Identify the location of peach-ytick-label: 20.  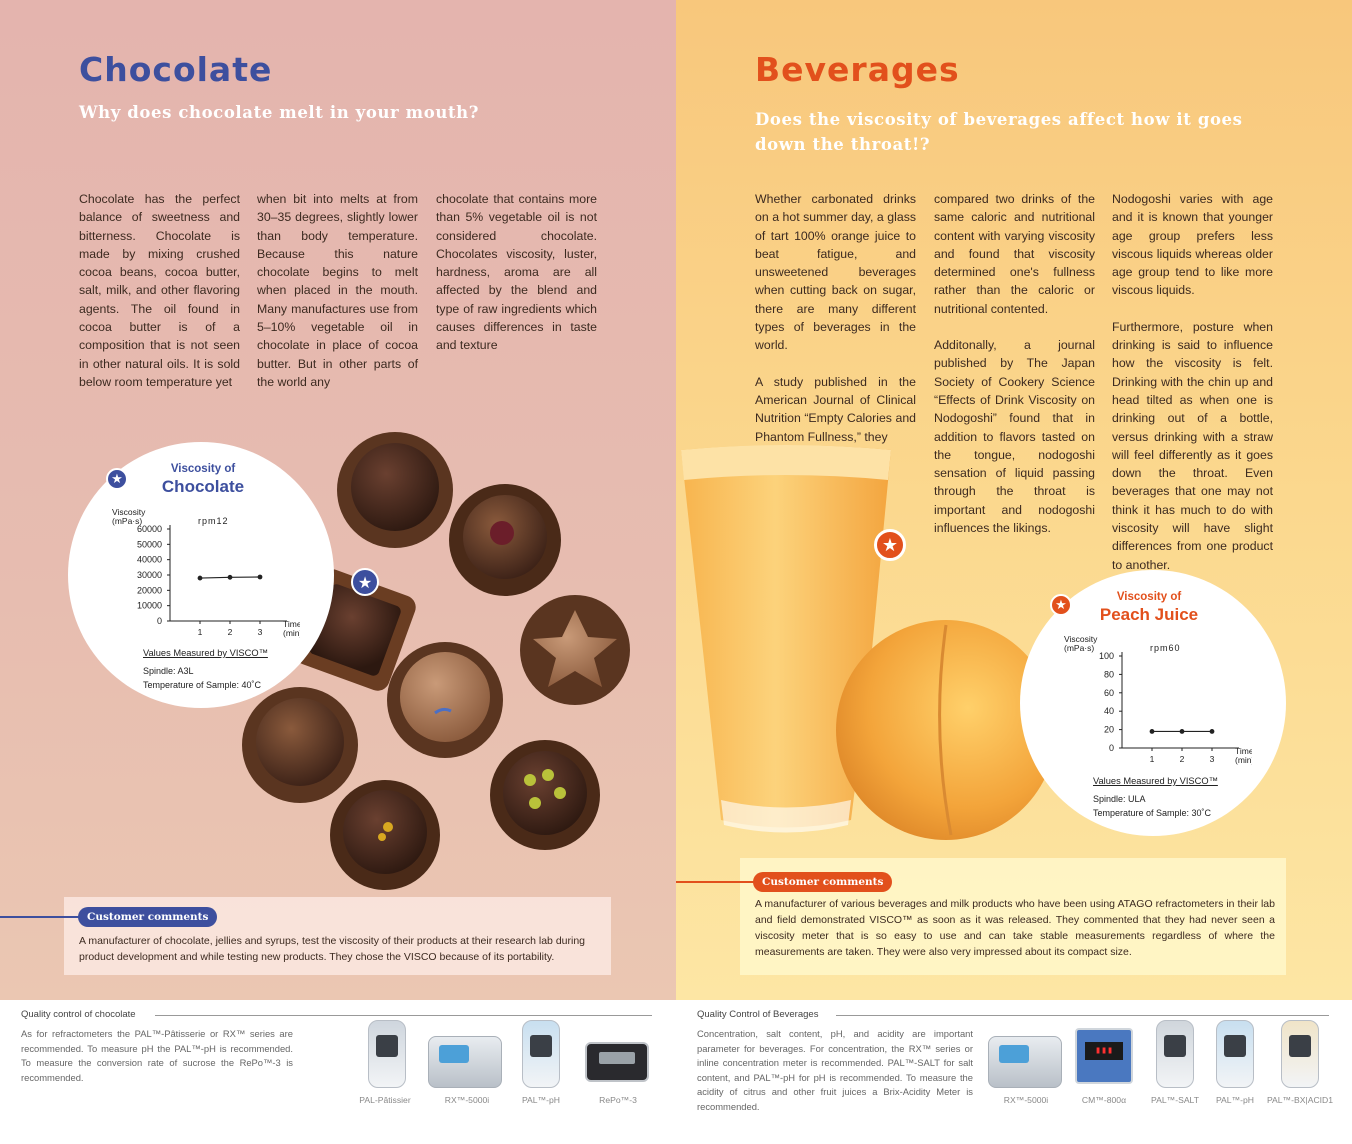
(1109, 730).